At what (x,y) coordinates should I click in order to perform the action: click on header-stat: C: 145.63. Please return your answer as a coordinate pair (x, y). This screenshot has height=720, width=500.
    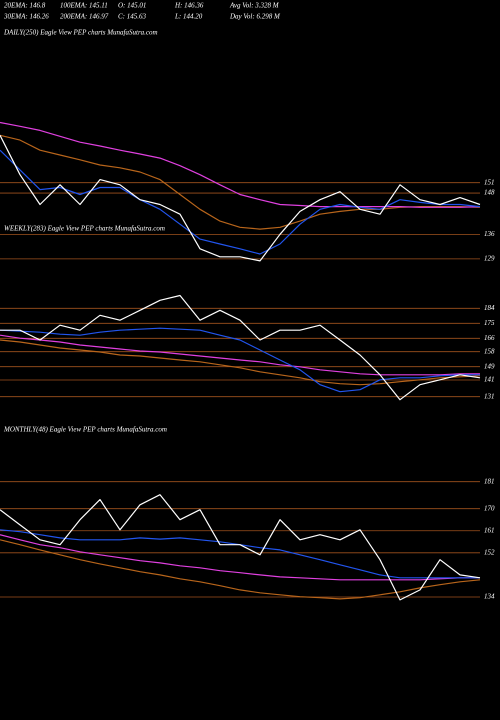
    Looking at the image, I should click on (132, 17).